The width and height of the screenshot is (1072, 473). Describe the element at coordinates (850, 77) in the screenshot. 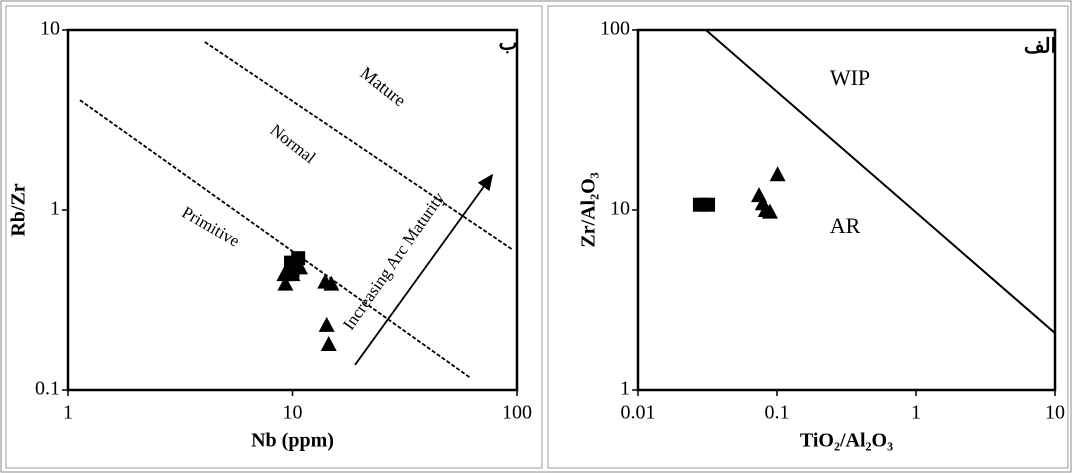

I see `annotation: WIP` at that location.